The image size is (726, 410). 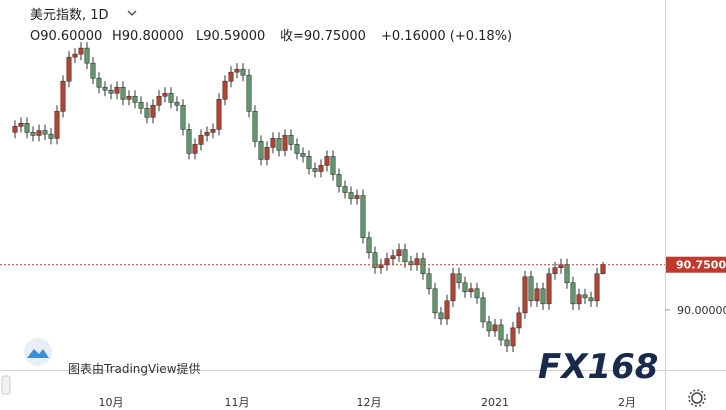 What do you see at coordinates (6, 385) in the screenshot?
I see `scroll-button` at bounding box center [6, 385].